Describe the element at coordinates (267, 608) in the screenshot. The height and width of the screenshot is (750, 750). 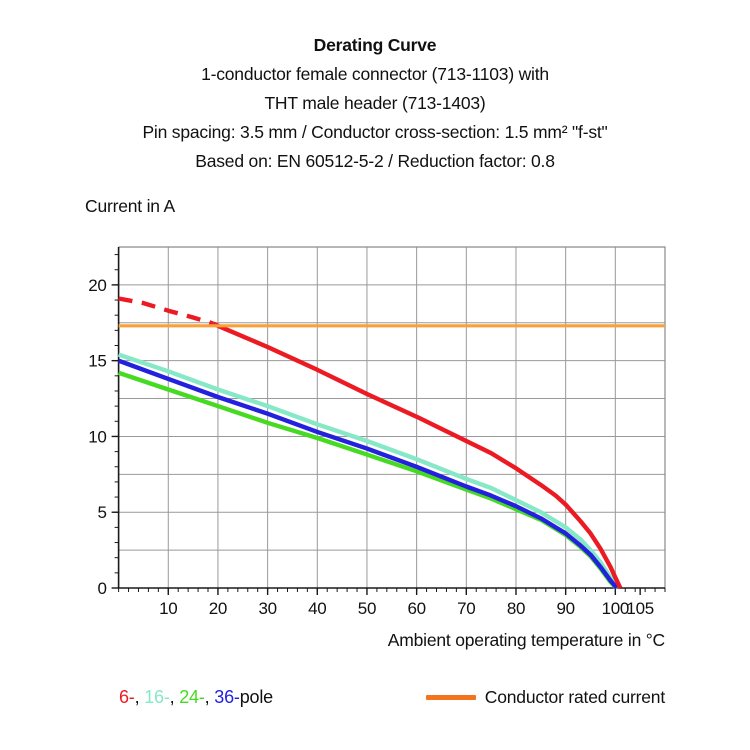
I see `x-tick-label: 30` at that location.